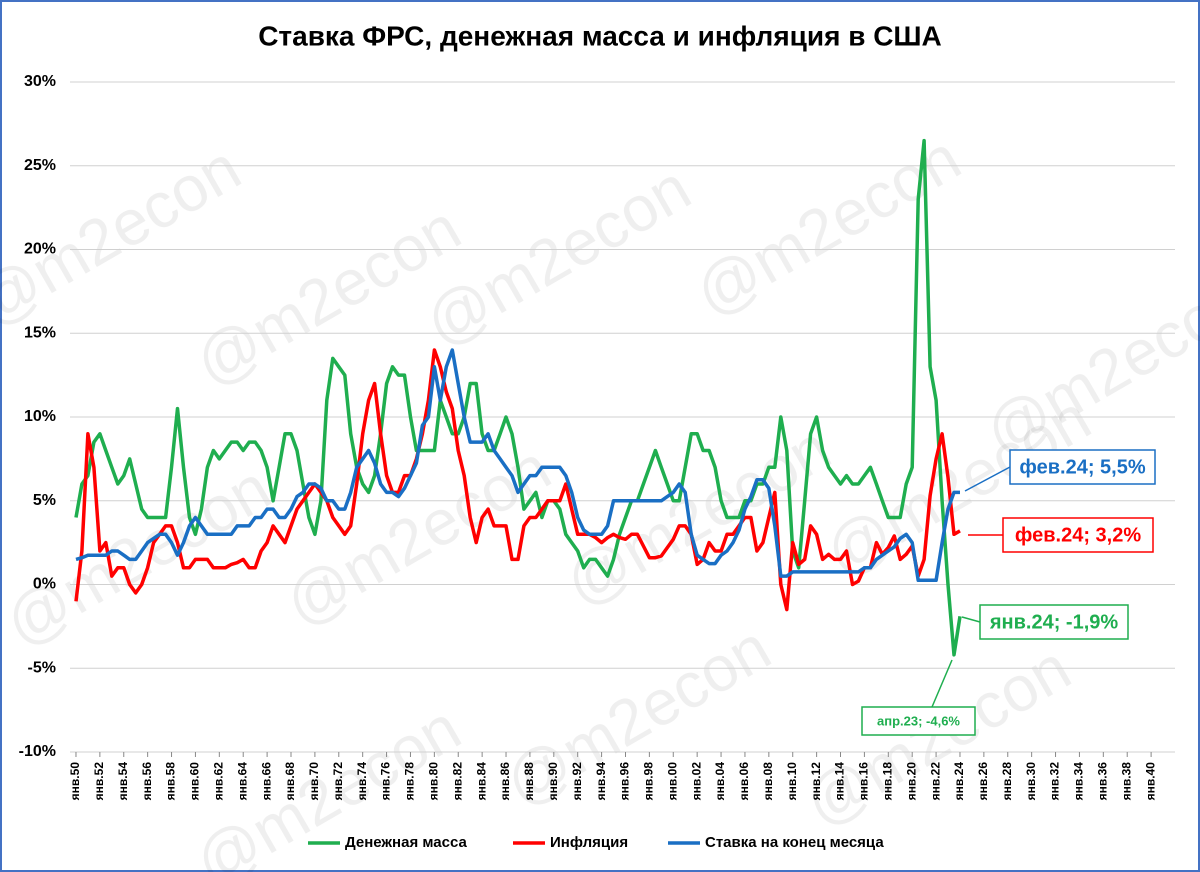 This screenshot has width=1200, height=872. I want to click on x-tick-label: янв.34, so click(1079, 781).